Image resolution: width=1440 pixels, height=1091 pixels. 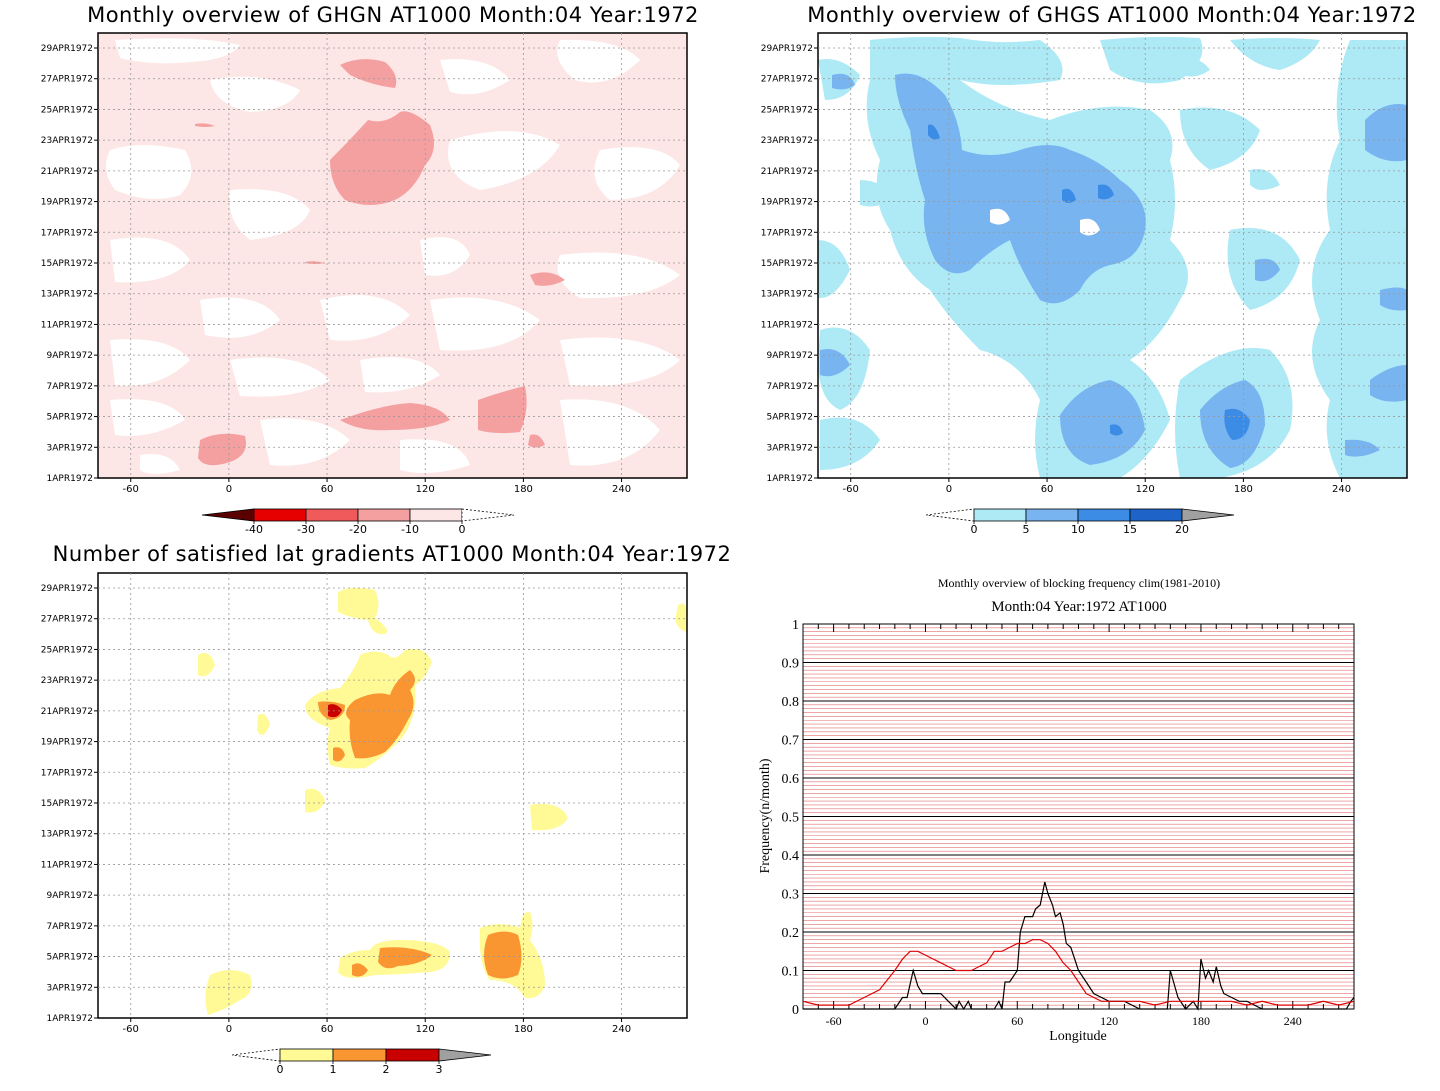 I want to click on colorbar-label: 1, so click(x=333, y=1069).